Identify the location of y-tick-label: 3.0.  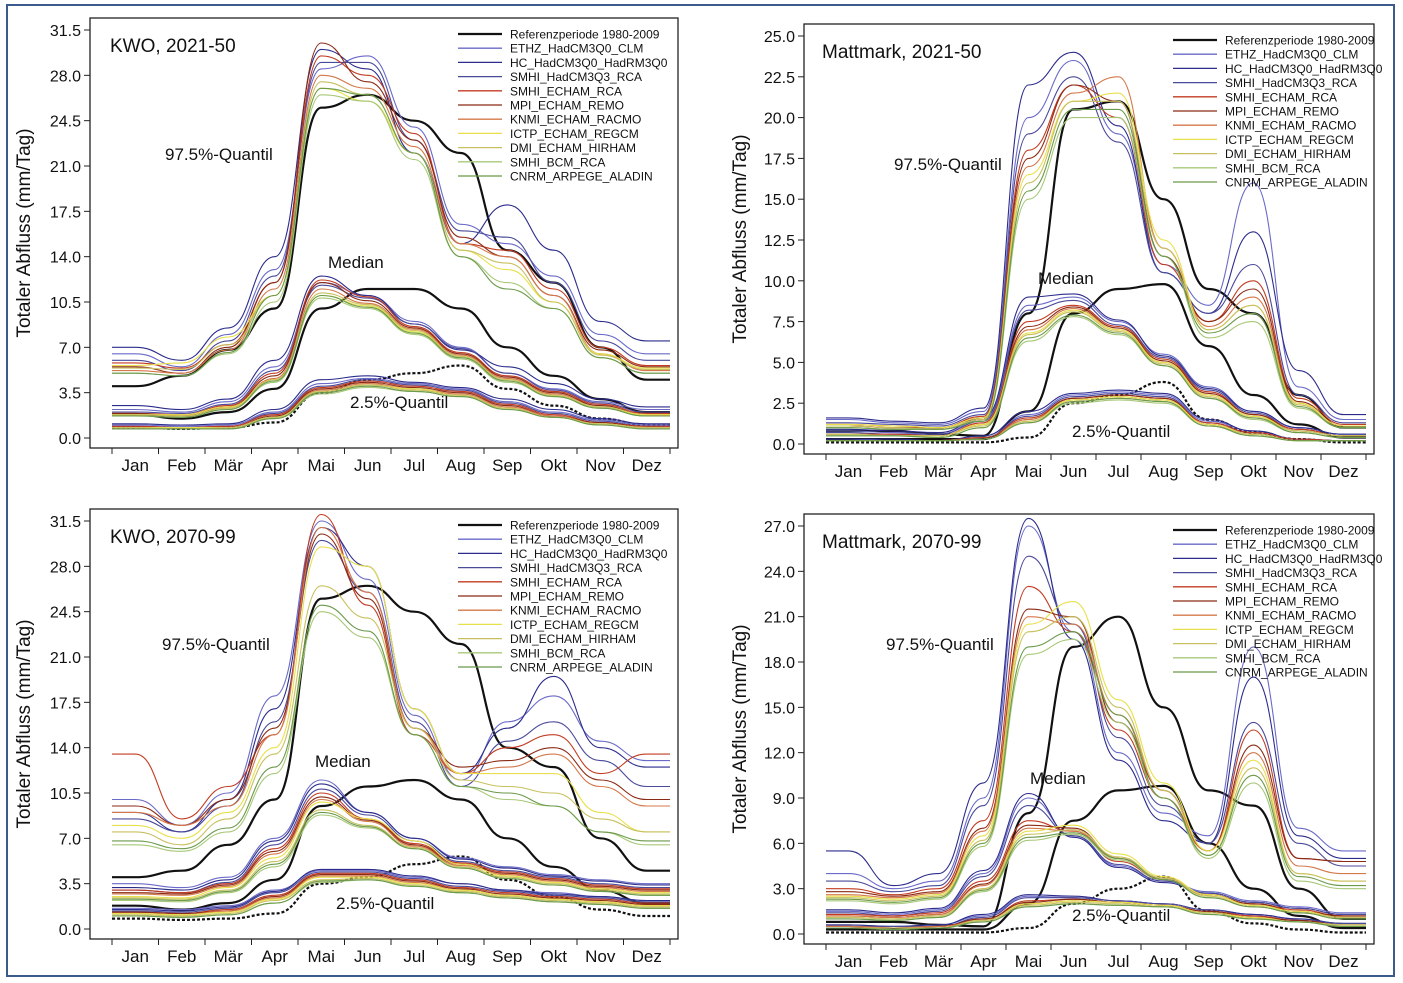
(784, 890).